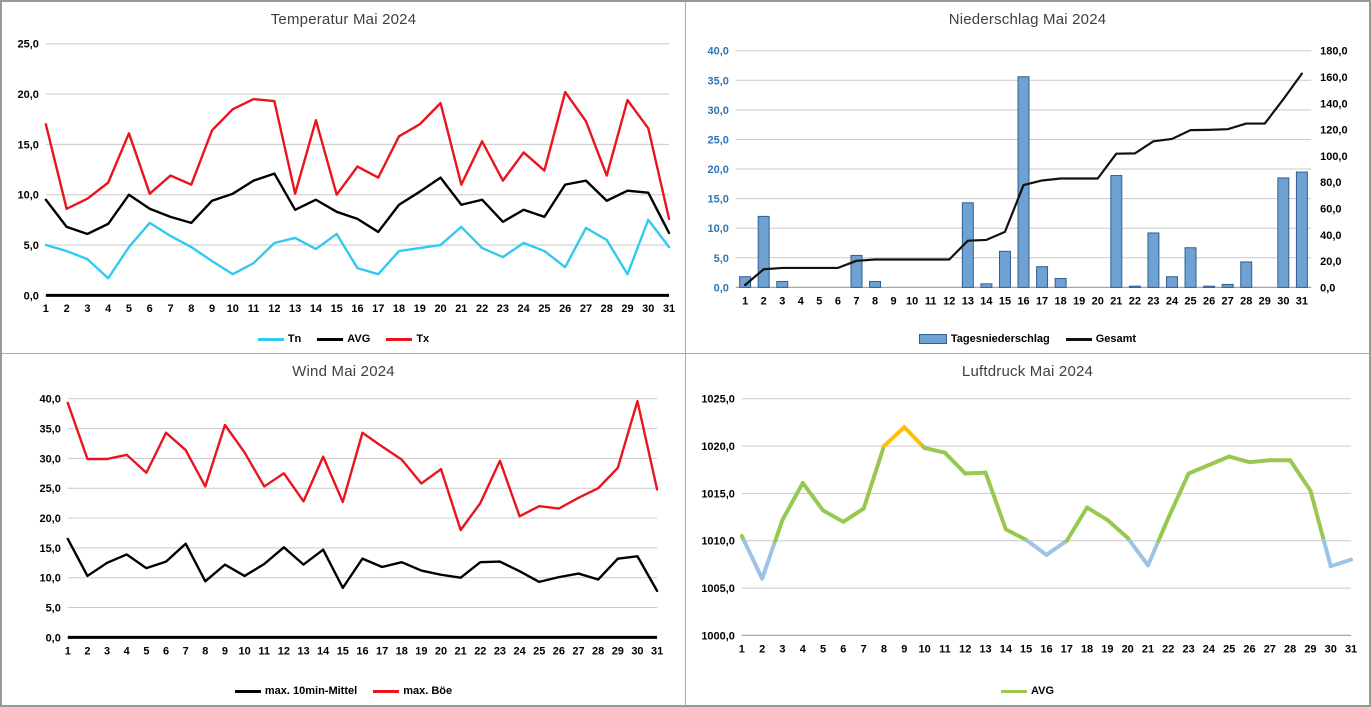 The image size is (1371, 707). I want to click on legend-label: max. Böe, so click(428, 691).